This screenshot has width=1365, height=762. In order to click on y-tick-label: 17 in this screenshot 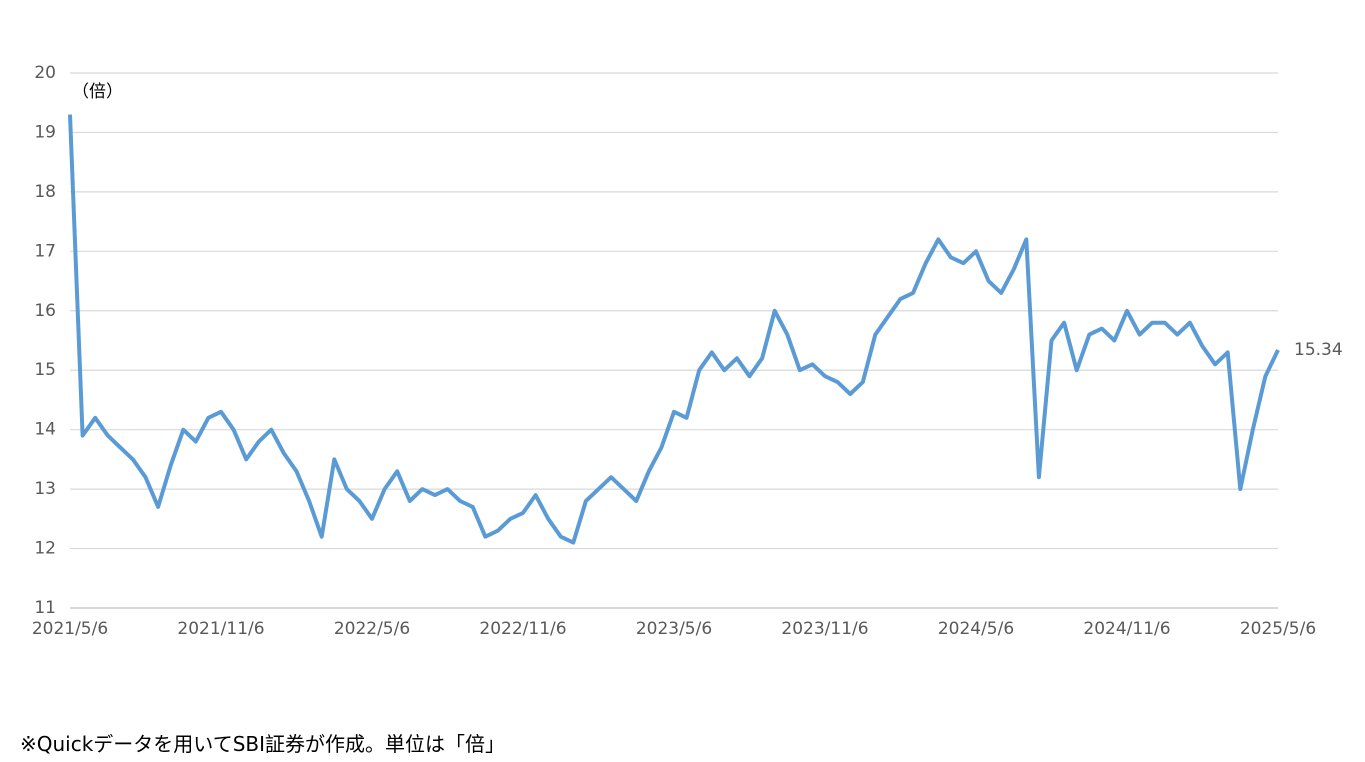, I will do `click(45, 251)`.